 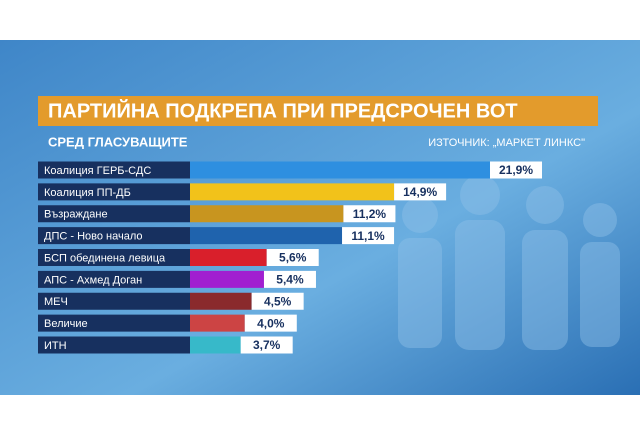 I want to click on value-label: 11,1%, so click(x=368, y=236).